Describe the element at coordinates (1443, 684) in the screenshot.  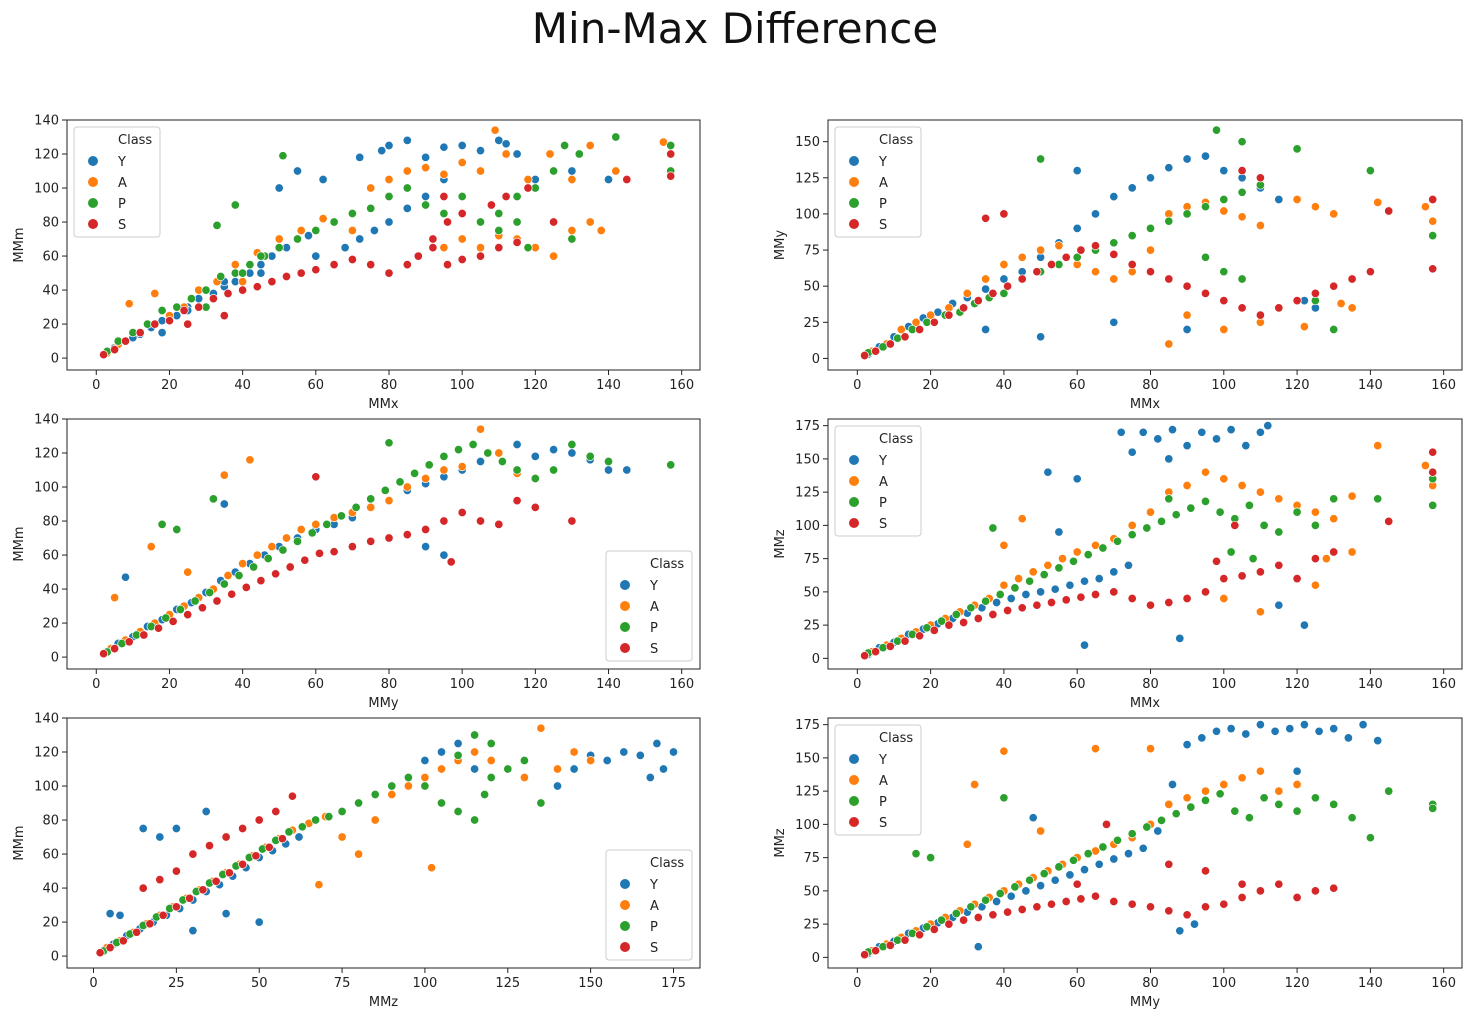
I see `x-tick-label: 160` at that location.